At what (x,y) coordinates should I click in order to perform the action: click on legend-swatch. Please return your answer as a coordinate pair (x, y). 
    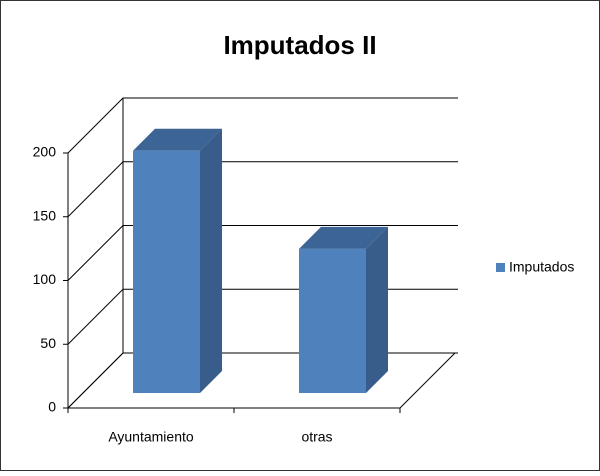
    Looking at the image, I should click on (500, 267).